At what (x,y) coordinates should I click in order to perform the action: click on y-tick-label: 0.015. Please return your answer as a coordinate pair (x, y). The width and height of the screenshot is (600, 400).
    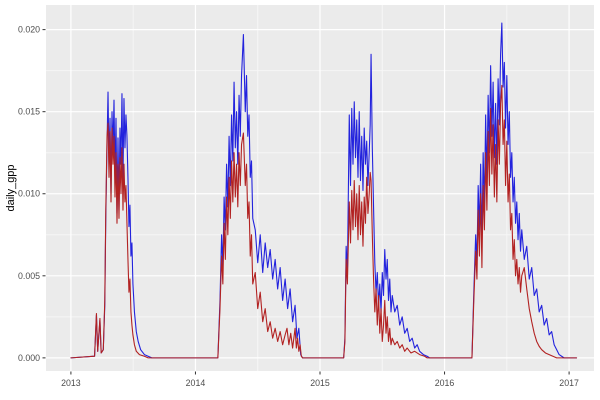
    Looking at the image, I should click on (29, 112).